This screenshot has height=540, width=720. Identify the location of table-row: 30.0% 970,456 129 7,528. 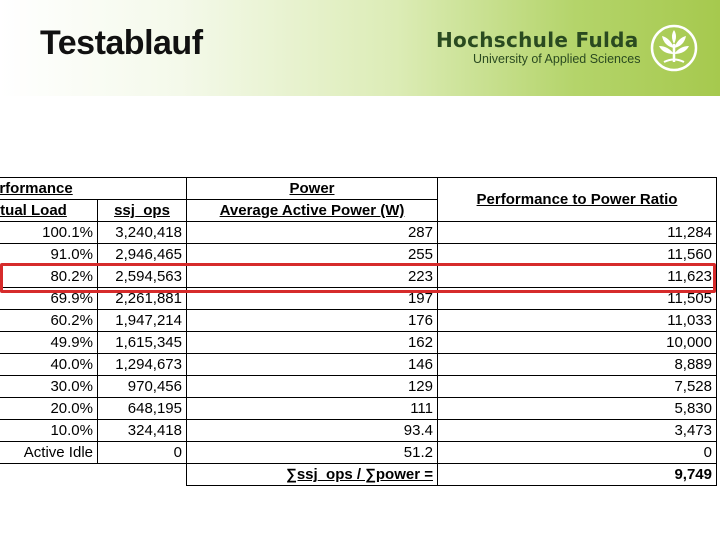
(358, 386).